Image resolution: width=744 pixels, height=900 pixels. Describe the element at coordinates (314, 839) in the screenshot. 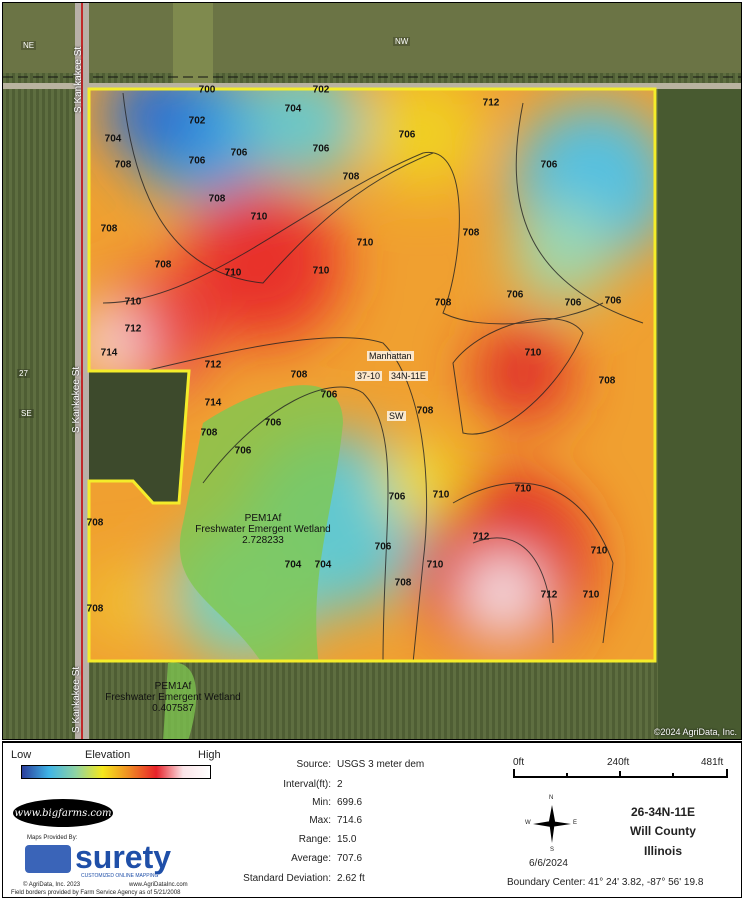

I see `range-label: Range:` at that location.